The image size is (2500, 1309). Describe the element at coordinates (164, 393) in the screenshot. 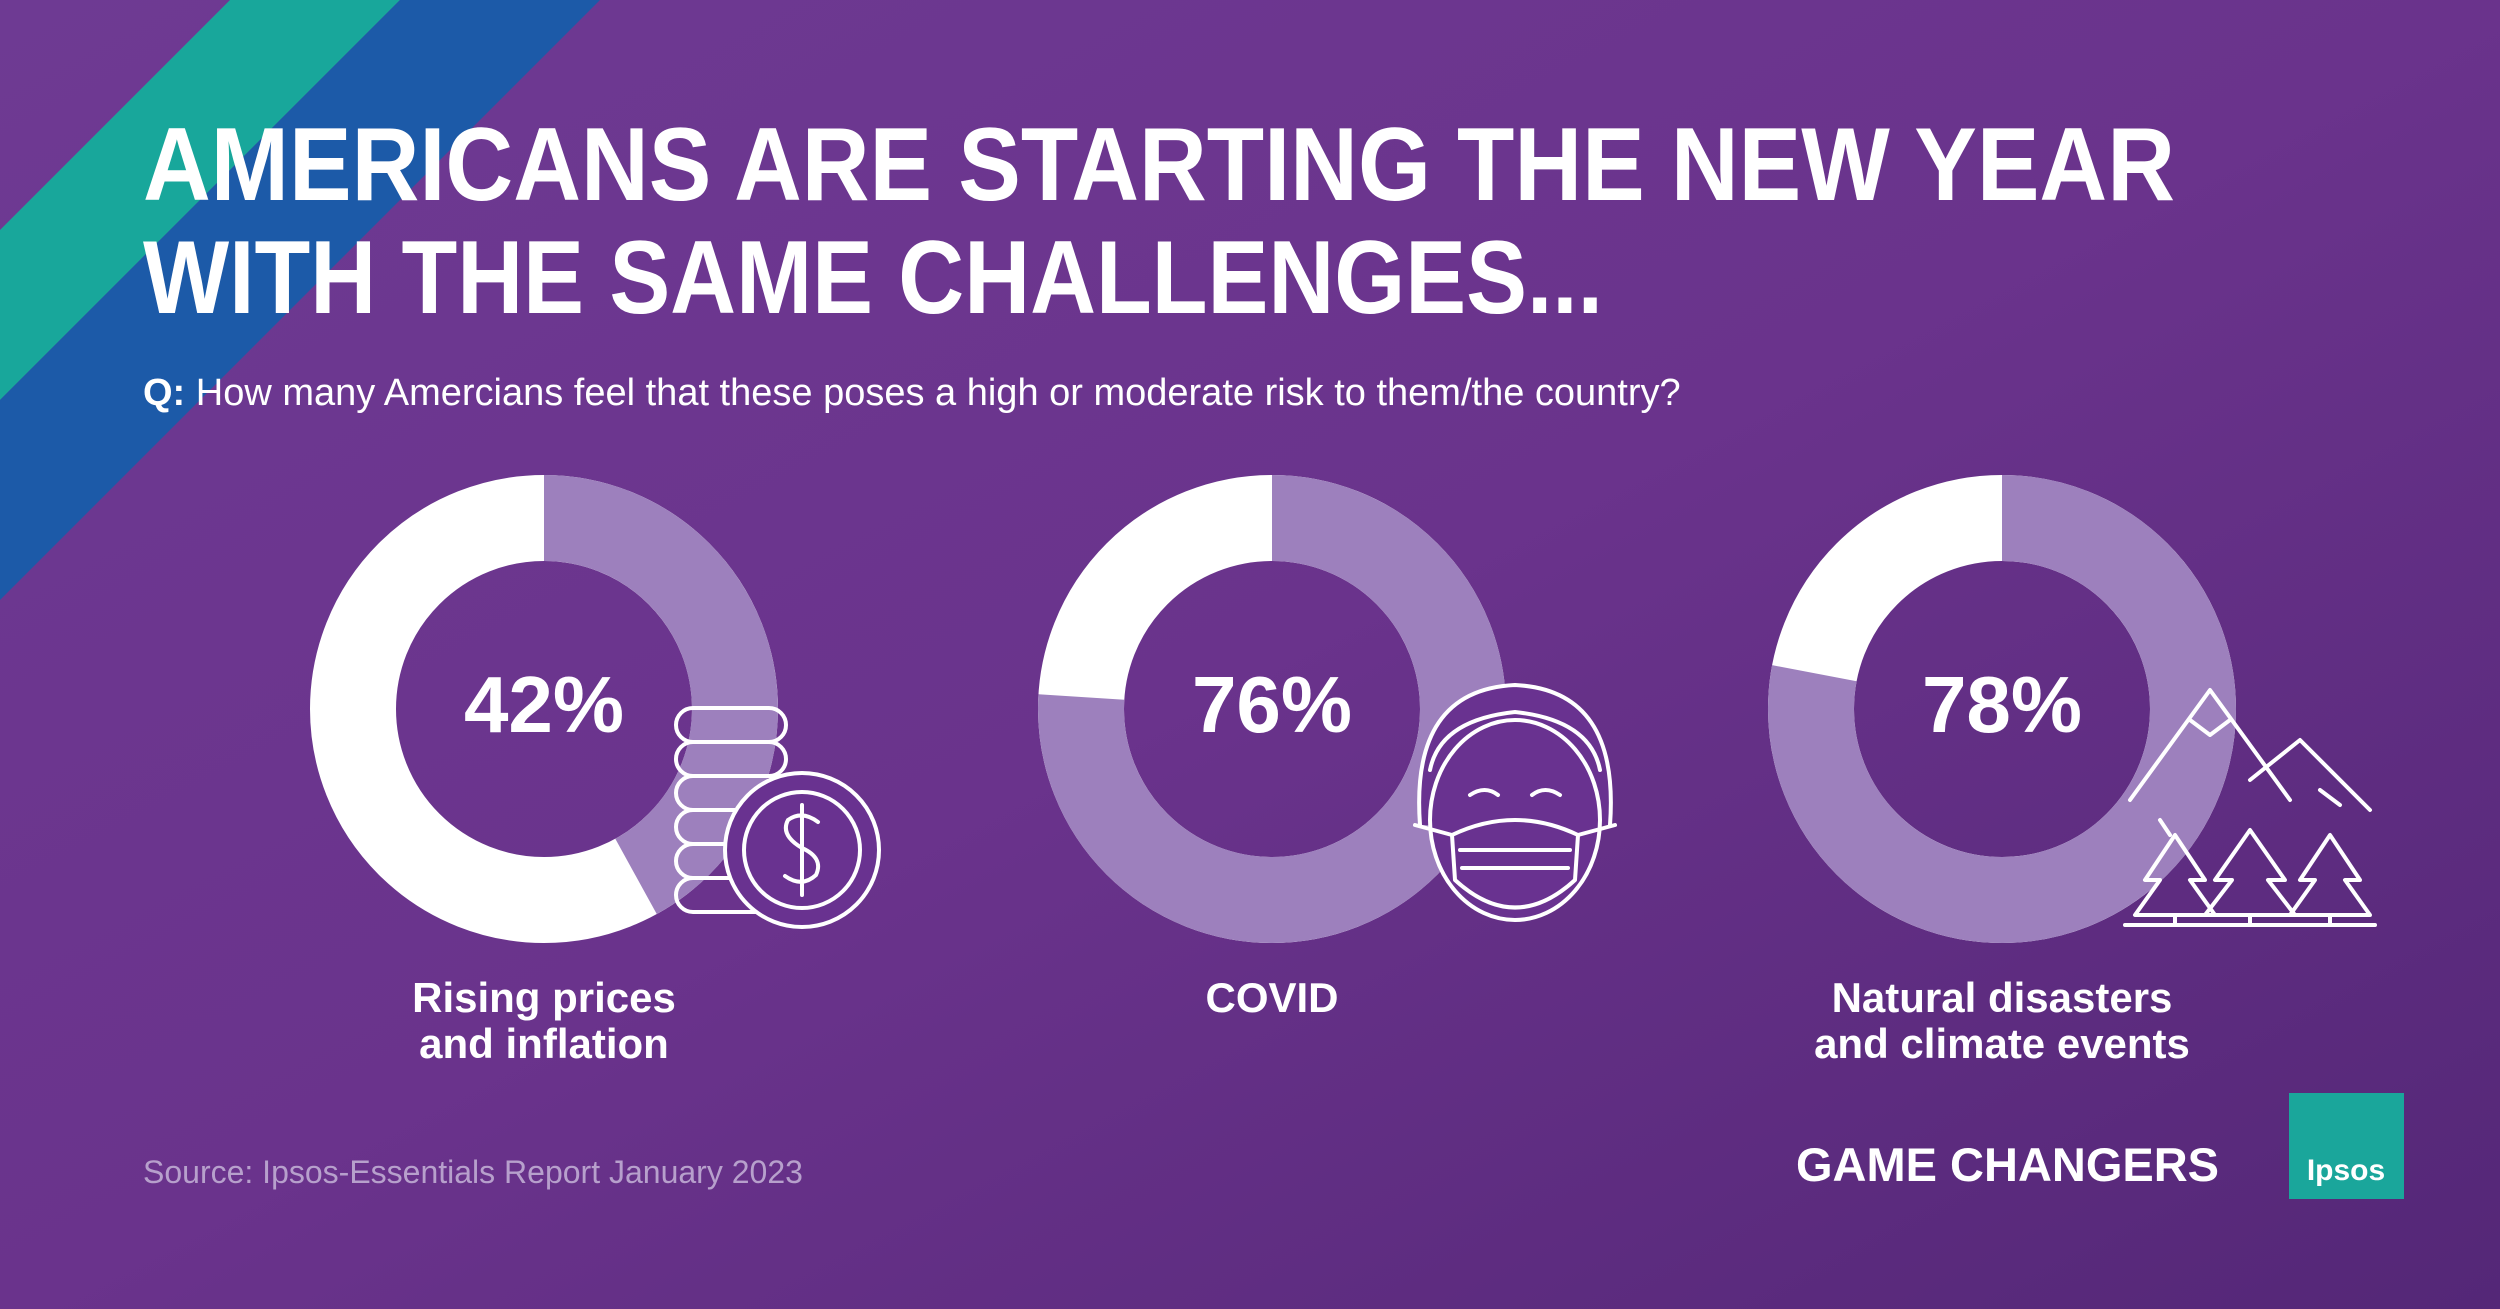

I see `question-prefix: Q:` at that location.